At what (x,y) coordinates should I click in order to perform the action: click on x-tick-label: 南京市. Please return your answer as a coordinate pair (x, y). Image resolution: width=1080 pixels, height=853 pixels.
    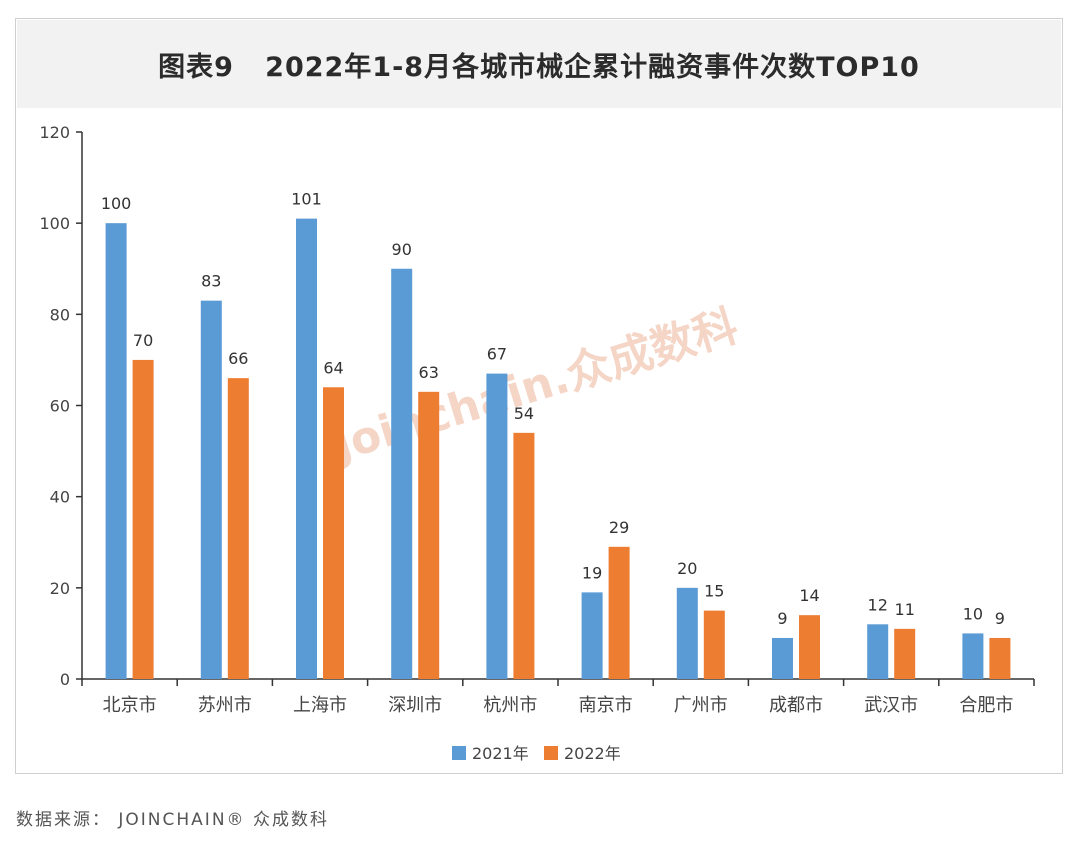
    Looking at the image, I should click on (606, 705).